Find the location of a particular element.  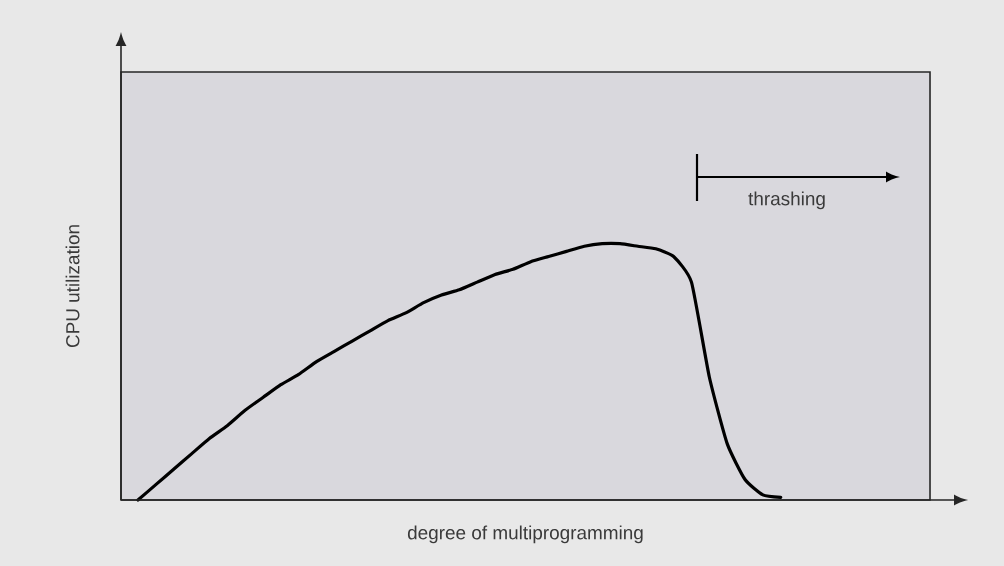

text: thrashing is located at coordinates (786, 200).